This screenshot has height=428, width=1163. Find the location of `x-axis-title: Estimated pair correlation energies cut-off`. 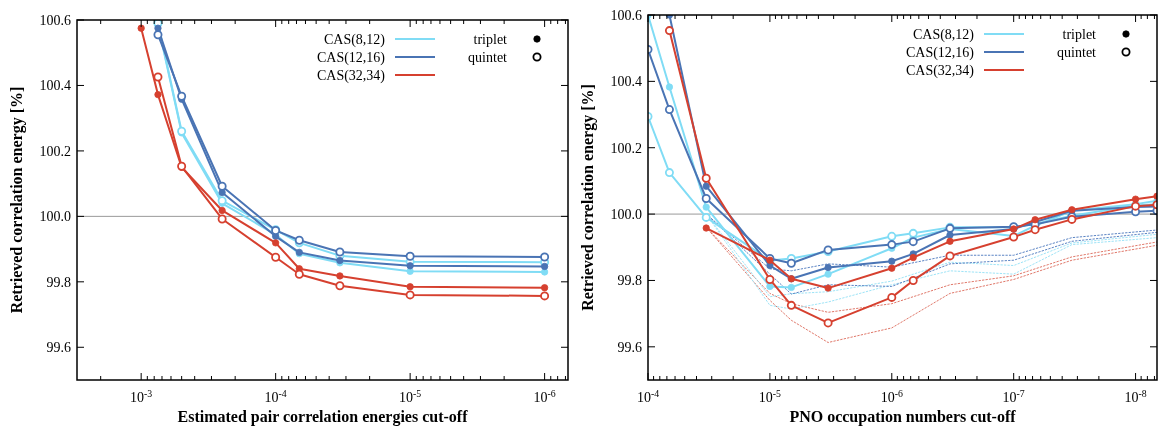

x-axis-title: Estimated pair correlation energies cut-off is located at coordinates (323, 417).